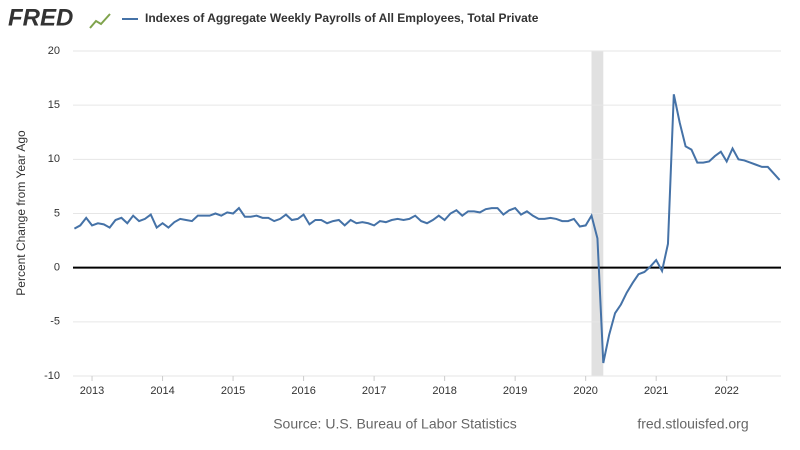 The height and width of the screenshot is (450, 800). I want to click on y-tick-label: -5, so click(55, 322).